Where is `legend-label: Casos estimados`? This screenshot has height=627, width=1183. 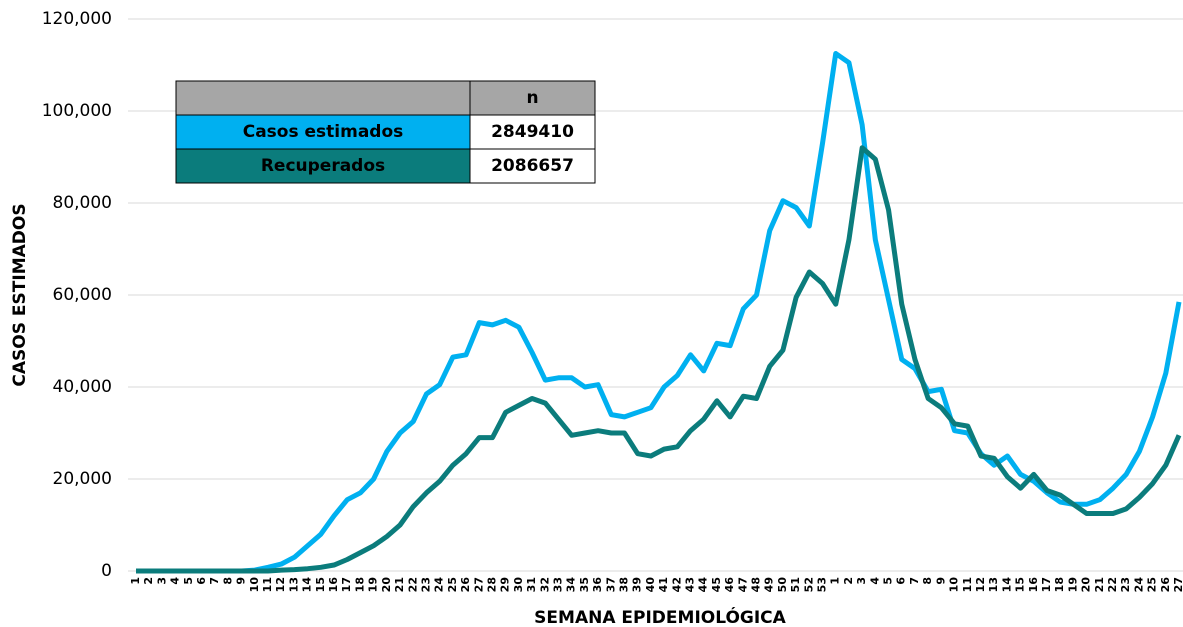
legend-label: Casos estimados is located at coordinates (323, 132).